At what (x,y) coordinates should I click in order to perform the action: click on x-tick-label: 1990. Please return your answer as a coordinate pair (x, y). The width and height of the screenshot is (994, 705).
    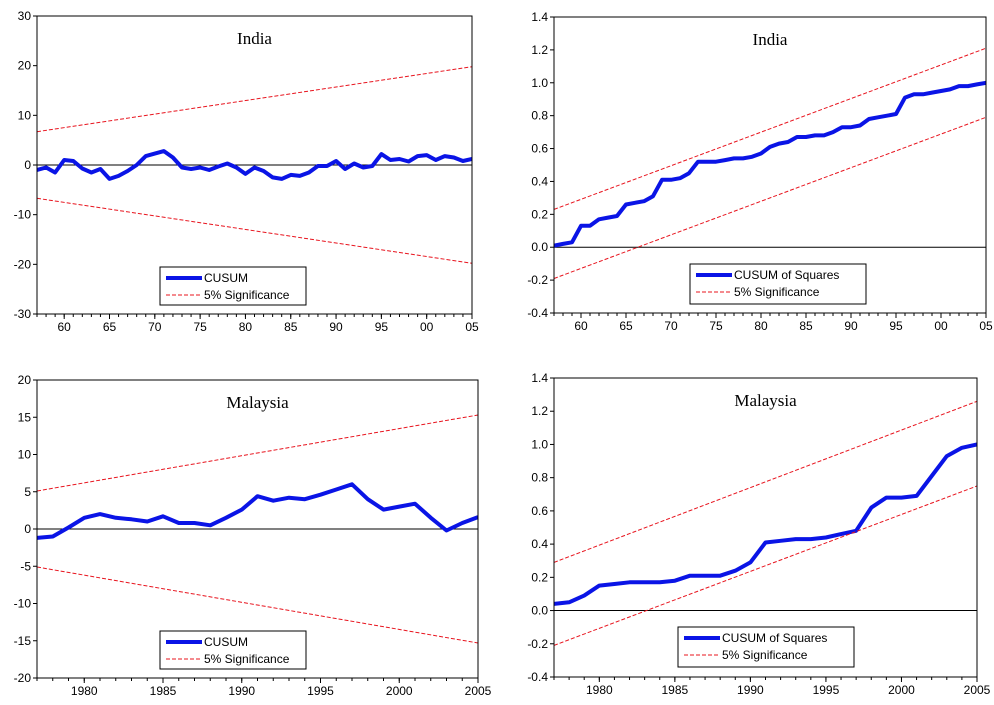
    Looking at the image, I should click on (241, 691).